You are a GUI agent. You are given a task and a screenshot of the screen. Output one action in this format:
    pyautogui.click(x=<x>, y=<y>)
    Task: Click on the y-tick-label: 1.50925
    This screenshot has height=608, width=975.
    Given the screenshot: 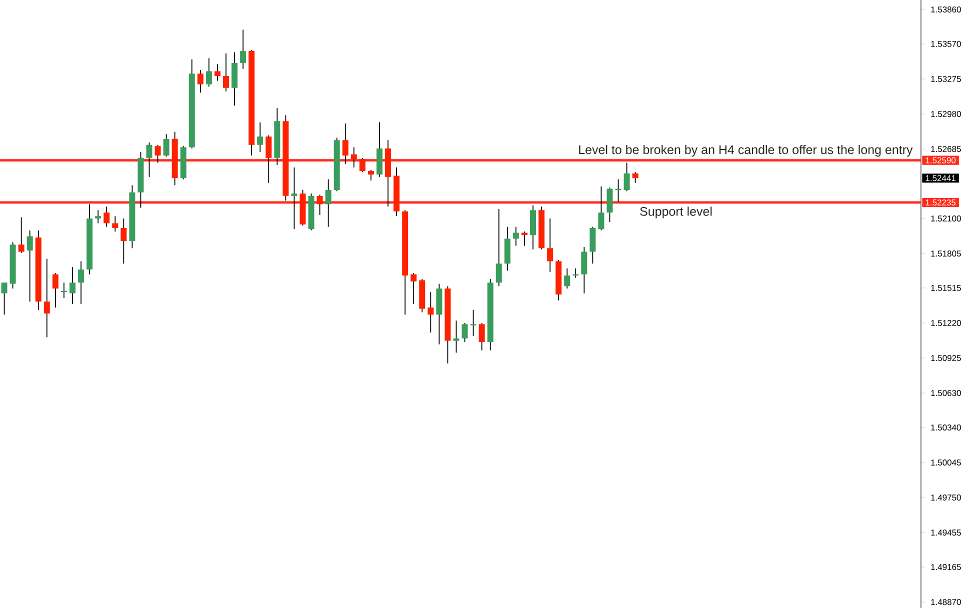 What is the action you would take?
    pyautogui.click(x=946, y=358)
    